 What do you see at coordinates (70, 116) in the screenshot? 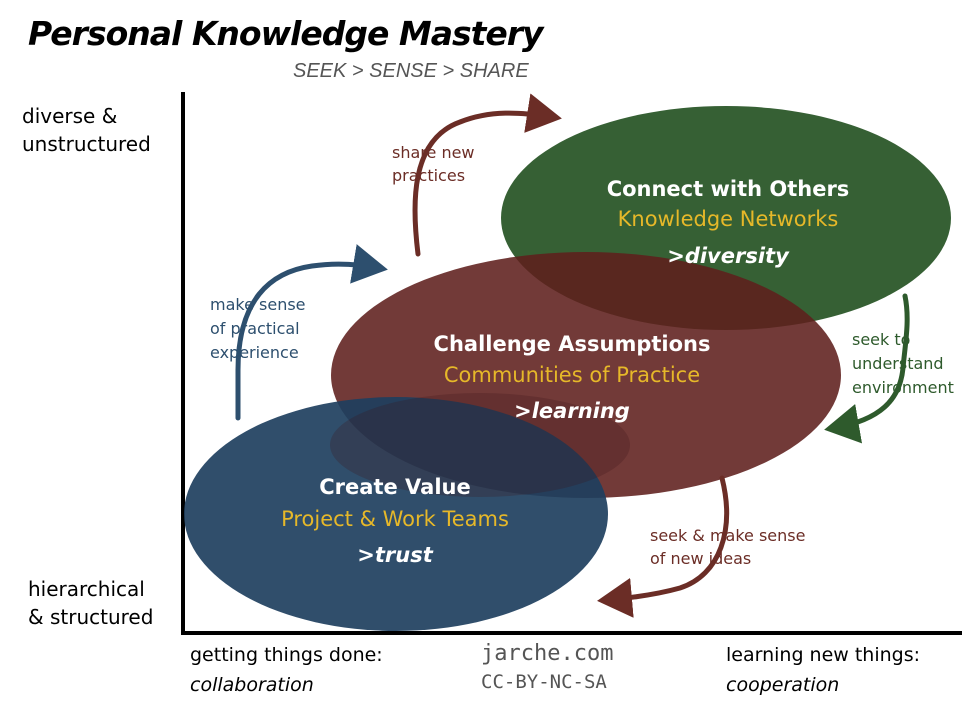
I see `y-axis-top-line-1: diverse &` at bounding box center [70, 116].